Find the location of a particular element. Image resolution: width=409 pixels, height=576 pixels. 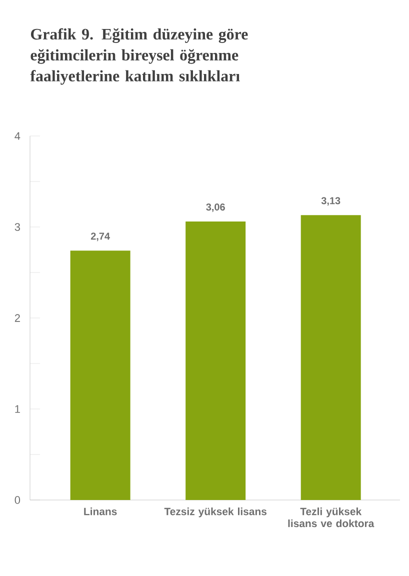

y-tick-label: 0 is located at coordinates (17, 500).